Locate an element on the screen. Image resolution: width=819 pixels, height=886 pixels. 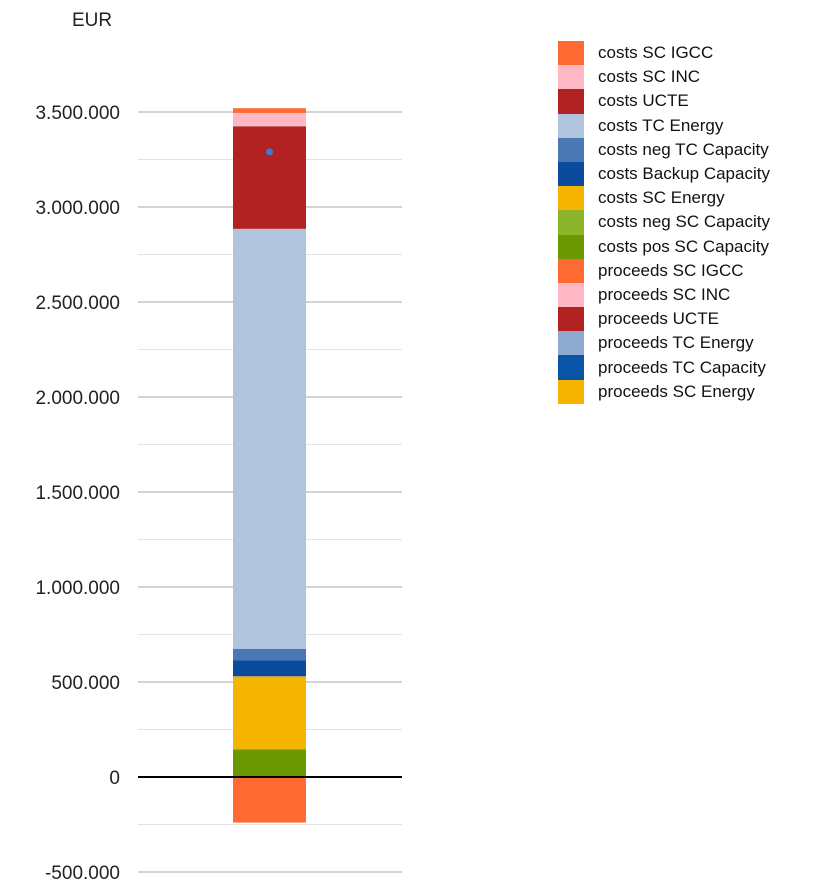
bar-segments is located at coordinates (269, 465).